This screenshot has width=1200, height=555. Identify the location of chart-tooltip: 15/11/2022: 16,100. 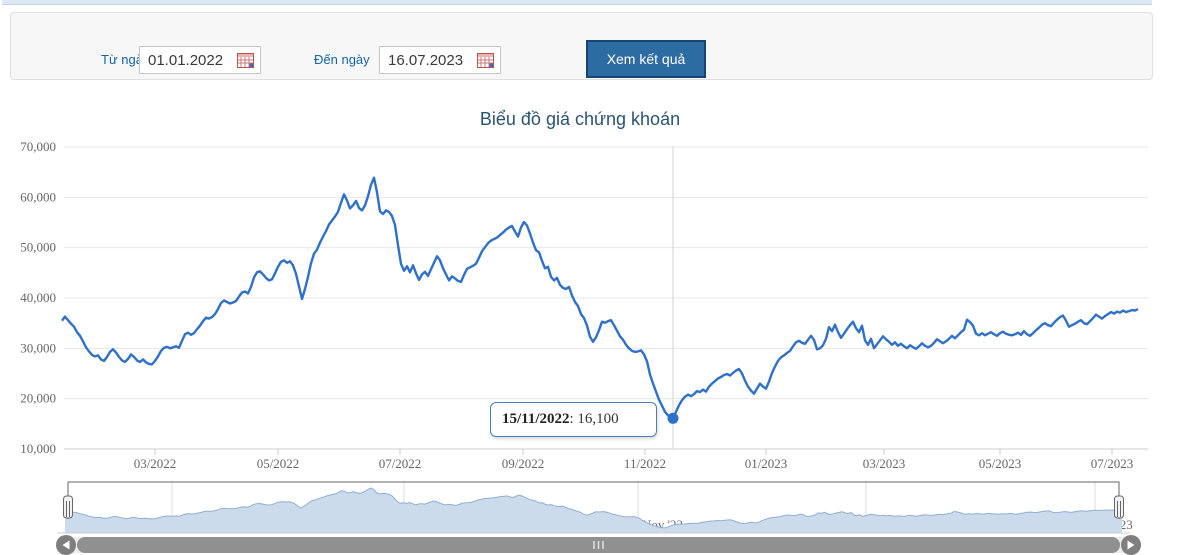
(573, 419).